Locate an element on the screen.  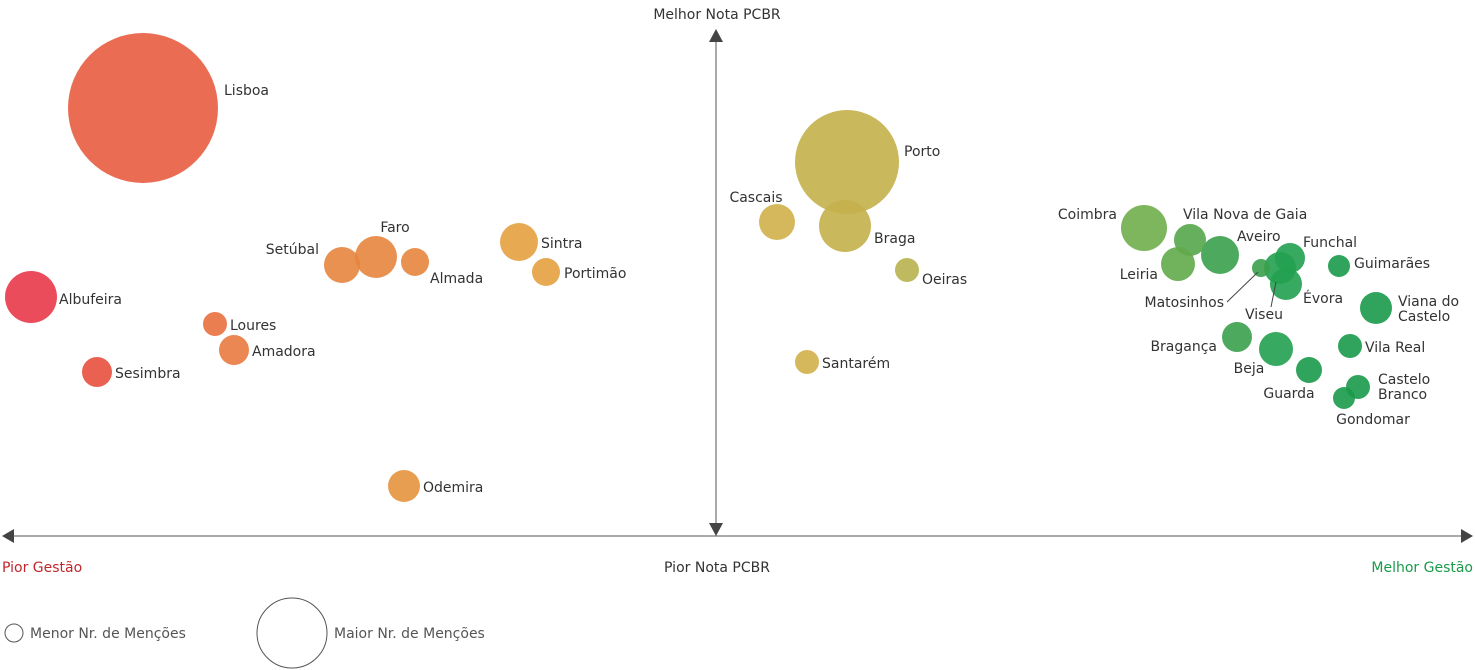
bubble-santarem is located at coordinates (807, 362).